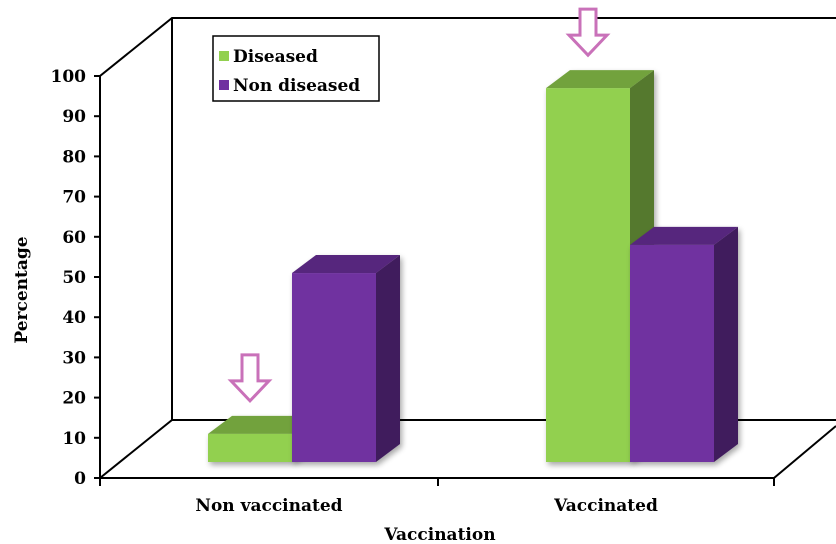  What do you see at coordinates (605, 506) in the screenshot?
I see `x-tick-label: Vaccinated` at bounding box center [605, 506].